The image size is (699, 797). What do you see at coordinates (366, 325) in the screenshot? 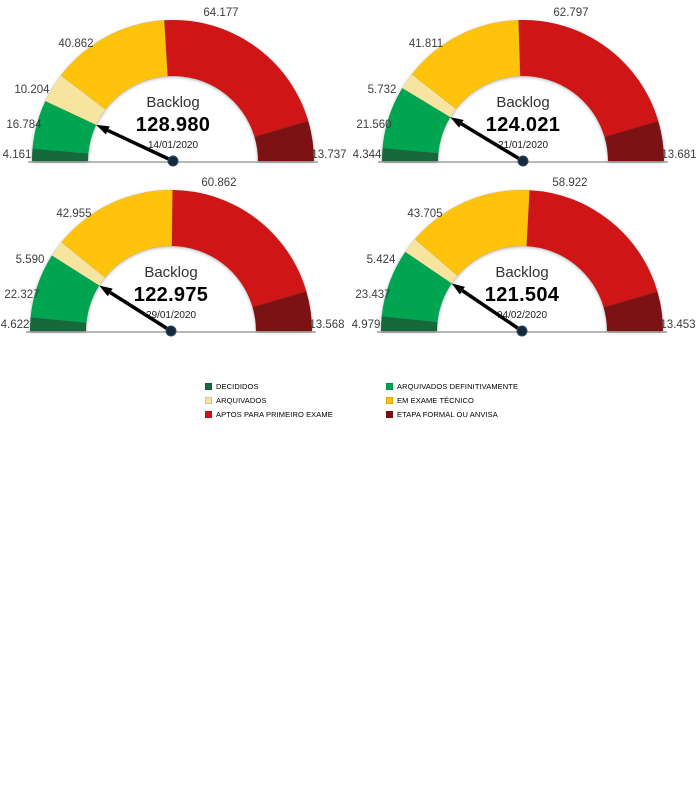
I see `segment-label-decididos: 4.979` at bounding box center [366, 325].